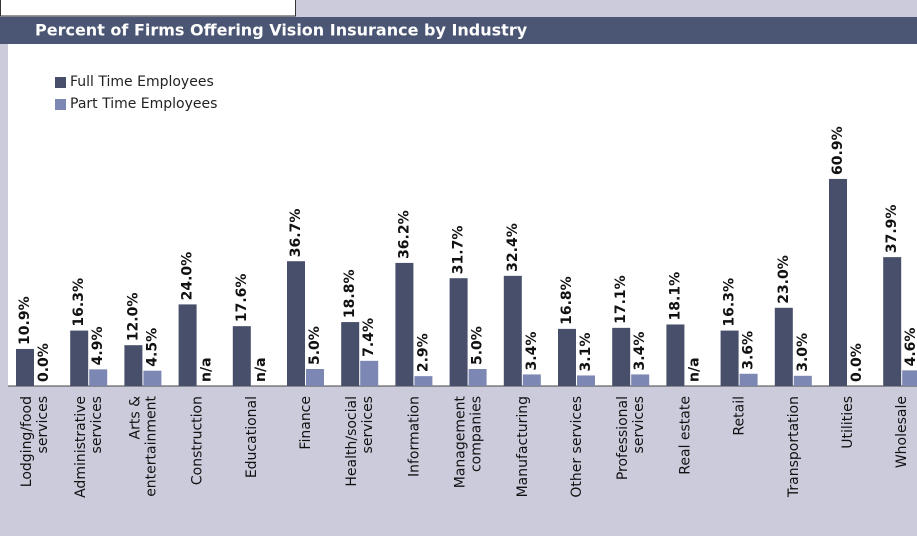 This screenshot has height=536, width=917. What do you see at coordinates (133, 317) in the screenshot?
I see `value-label: 12.0%` at bounding box center [133, 317].